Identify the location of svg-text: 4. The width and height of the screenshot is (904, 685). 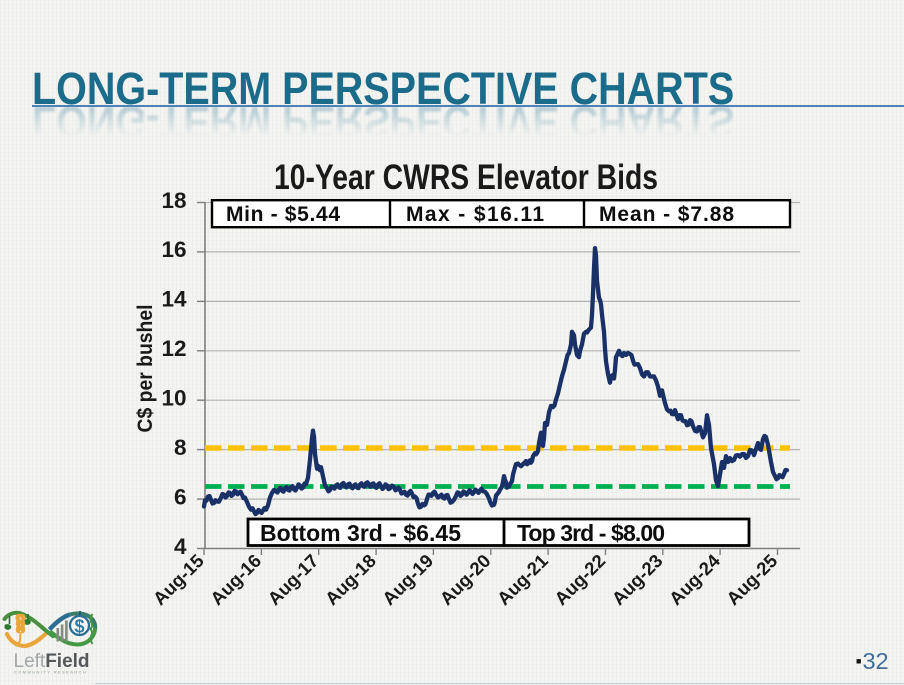
(180, 546).